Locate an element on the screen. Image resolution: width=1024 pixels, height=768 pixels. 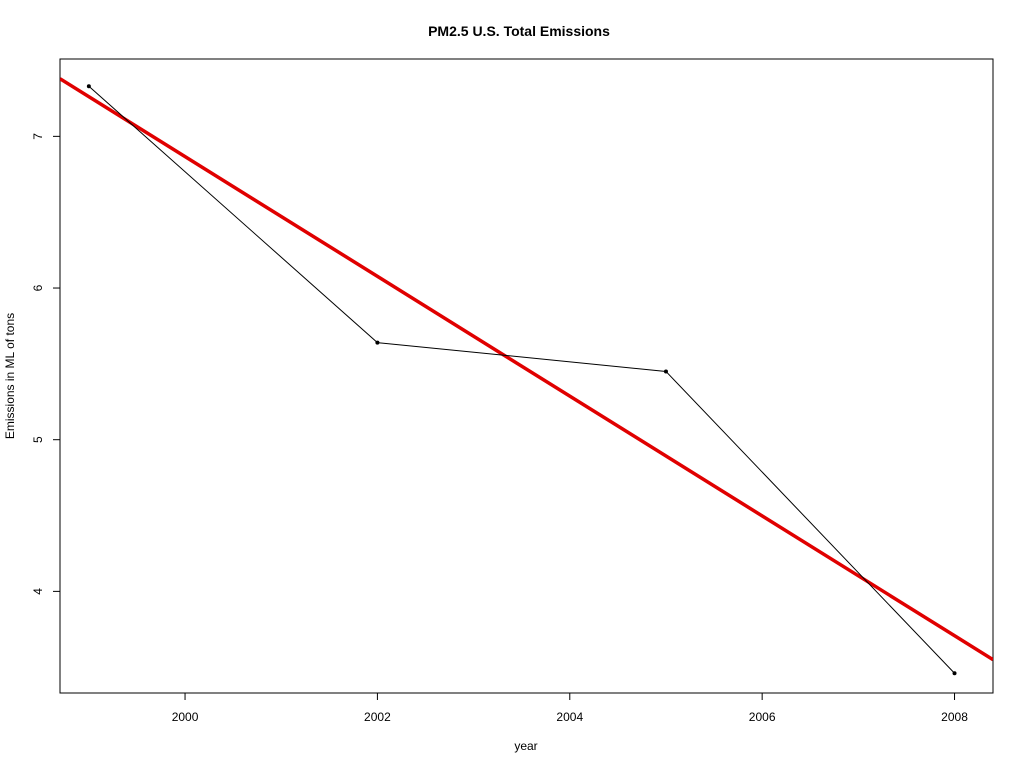
x-tick-label: 2000 is located at coordinates (185, 717).